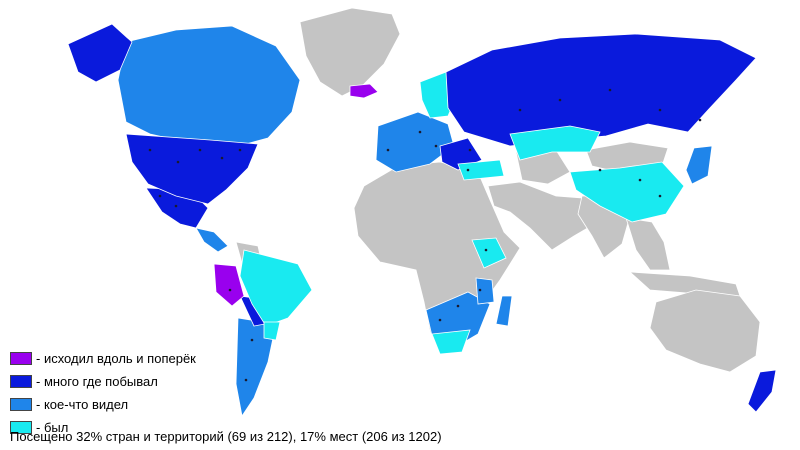 This screenshot has width=800, height=450. I want to click on legend-label: - исходил вдоль и поперёк, so click(116, 358).